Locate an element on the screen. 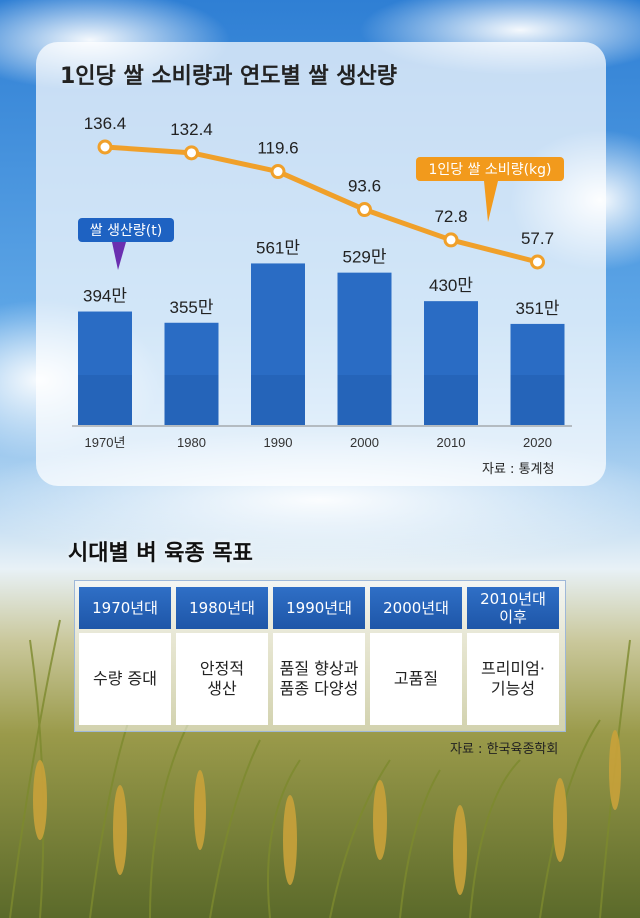  line-data-label: 72.8 is located at coordinates (450, 216).